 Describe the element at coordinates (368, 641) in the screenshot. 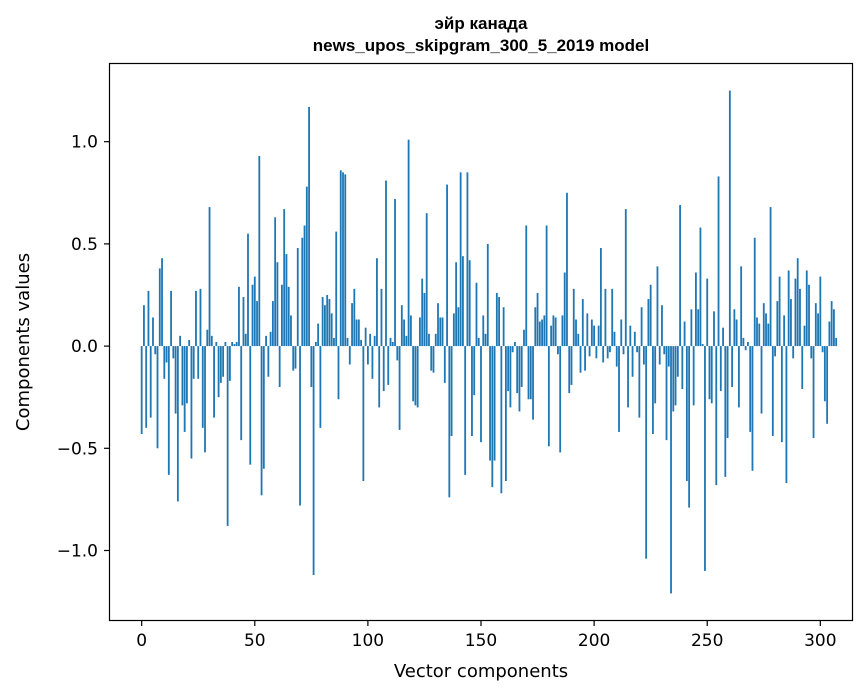

I see `x-tick-label: 100` at that location.